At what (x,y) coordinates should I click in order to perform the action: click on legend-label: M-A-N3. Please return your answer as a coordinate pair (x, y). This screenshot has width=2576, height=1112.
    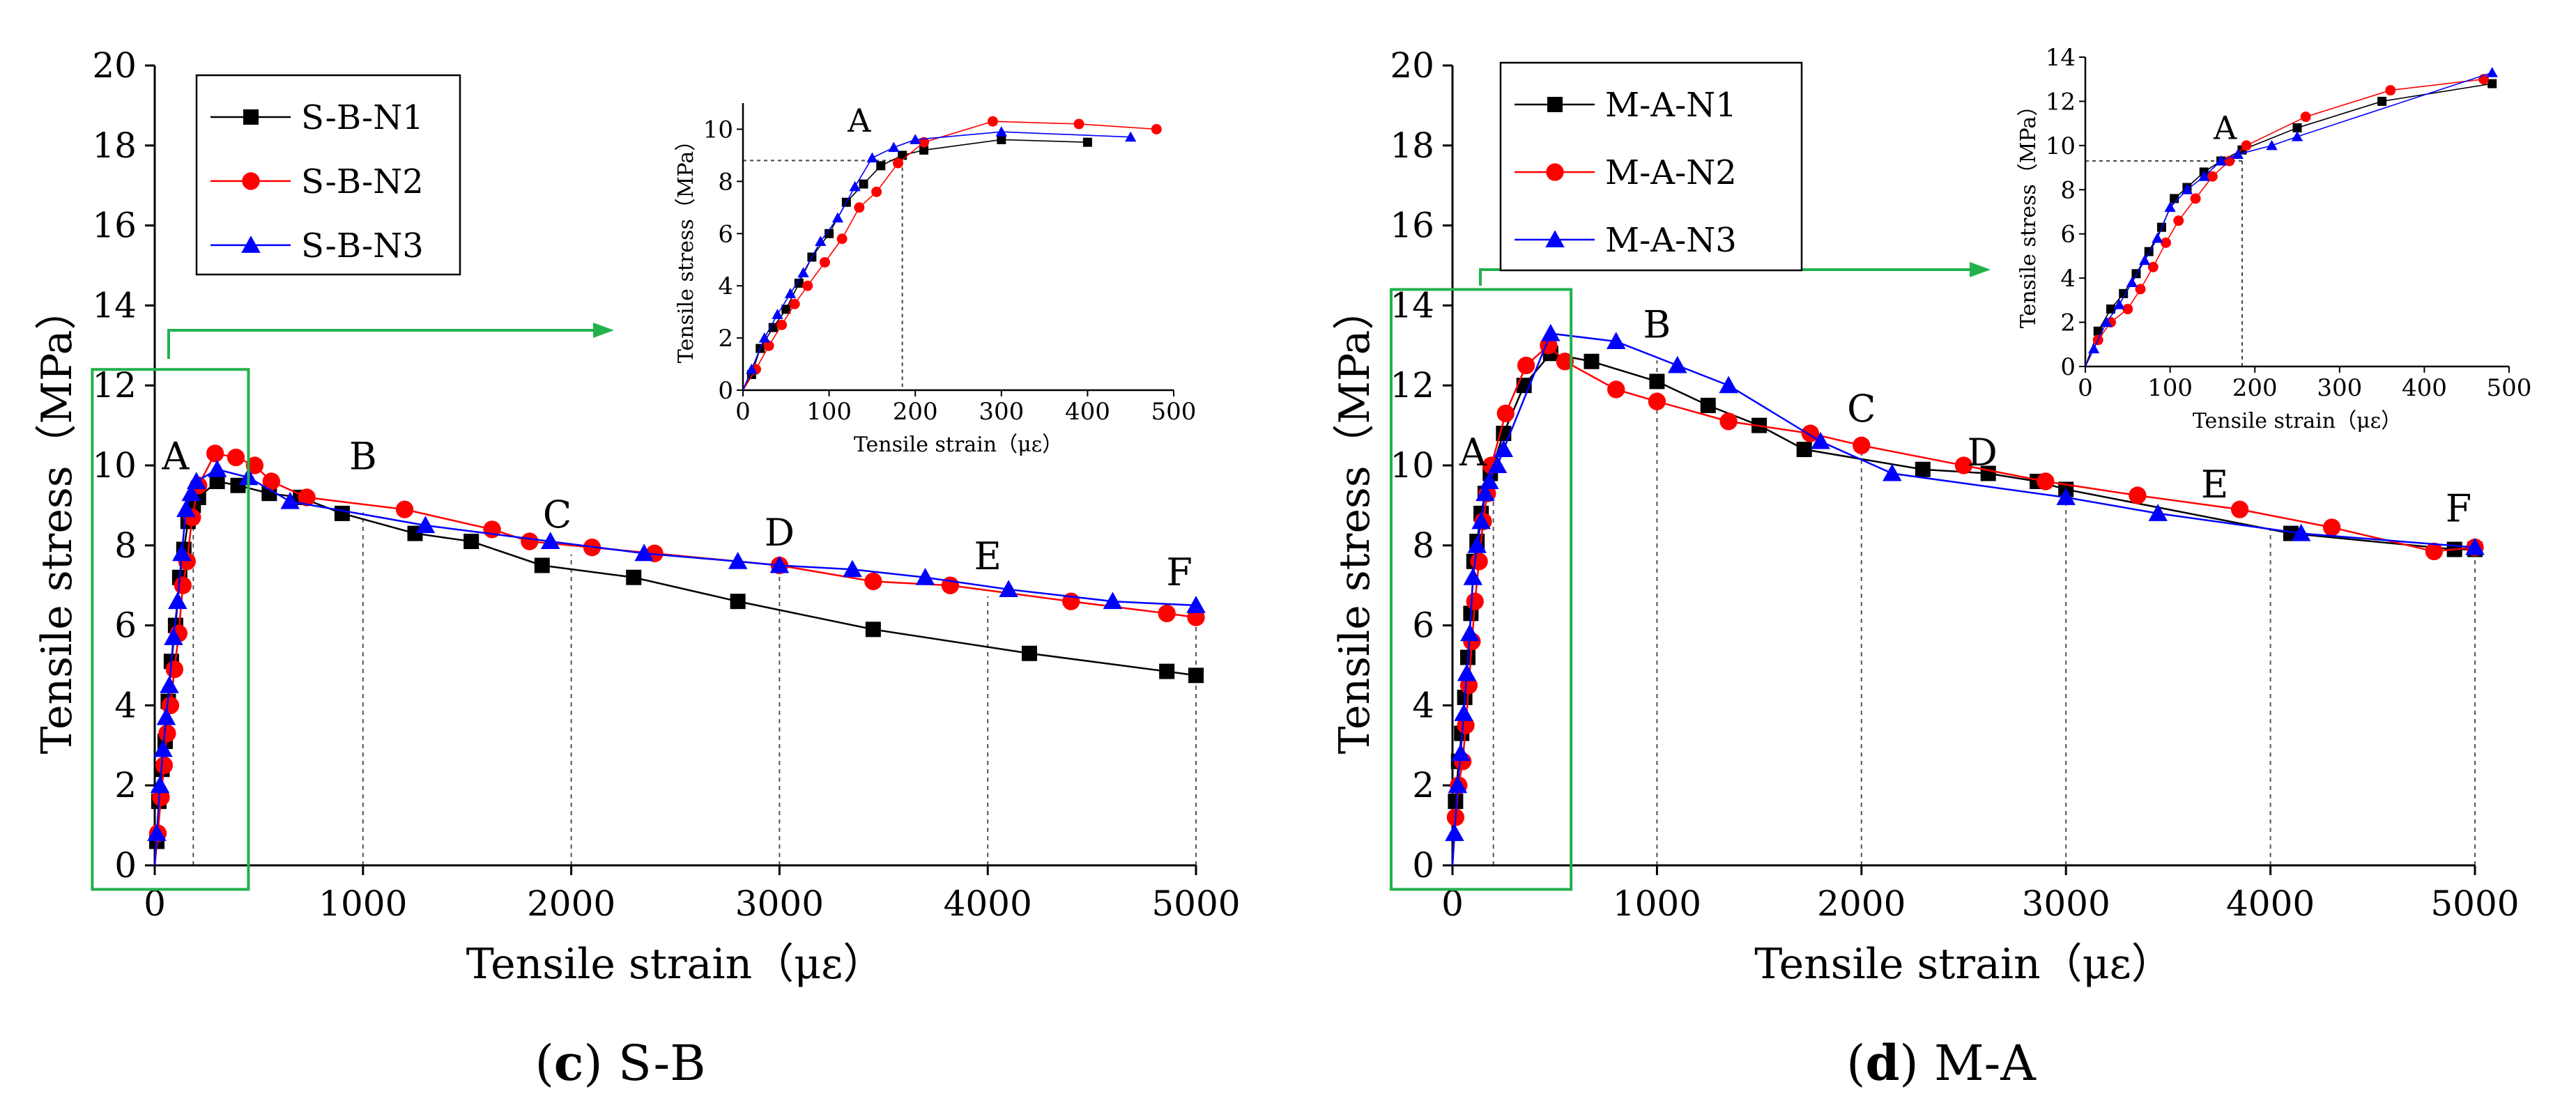
    Looking at the image, I should click on (1671, 240).